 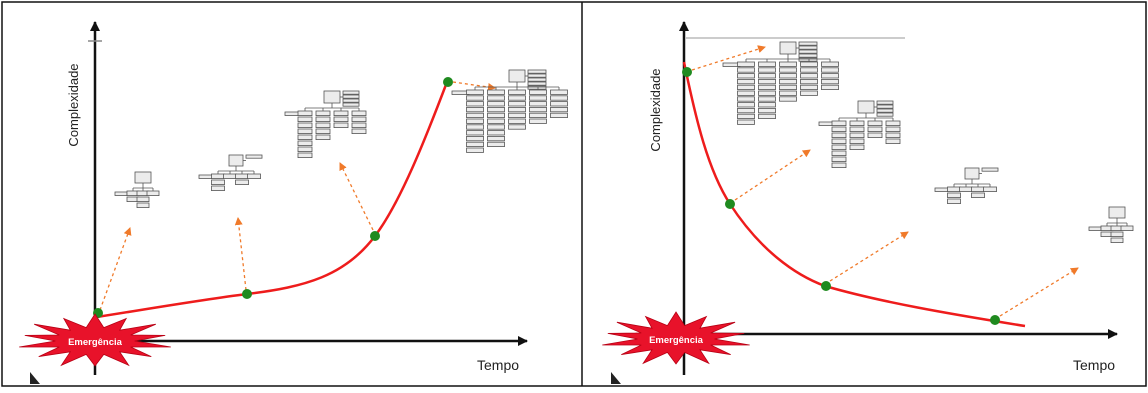 What do you see at coordinates (230, 172) in the screenshot?
I see `org-chart-medium` at bounding box center [230, 172].